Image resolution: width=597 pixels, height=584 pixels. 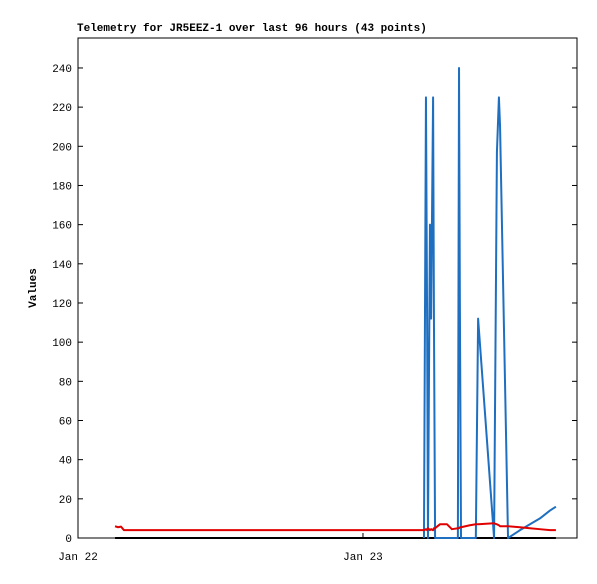 I want to click on y-tick-label: 80, so click(x=65, y=383).